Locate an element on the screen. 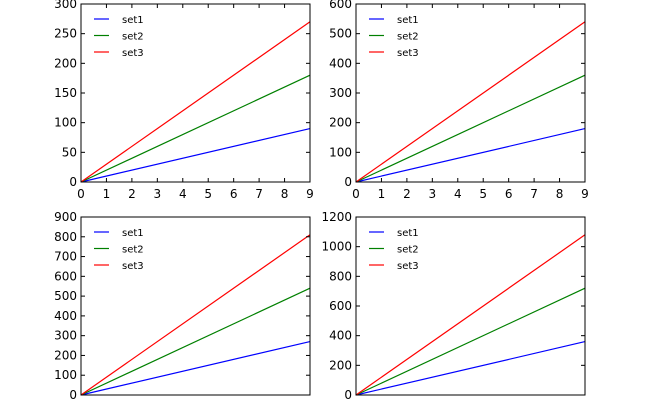 The height and width of the screenshot is (400, 650). y-tick-label: 1000 is located at coordinates (336, 247).